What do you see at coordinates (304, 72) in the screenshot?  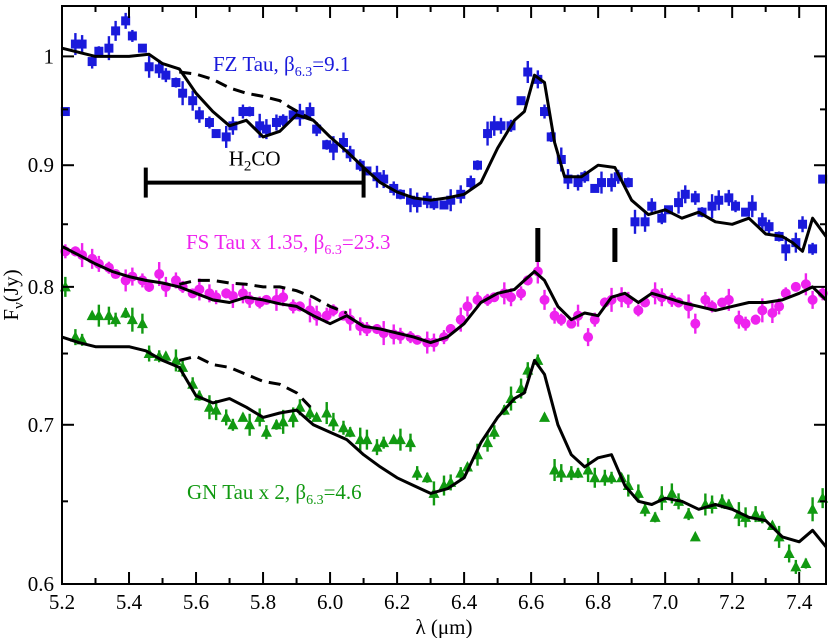 I see `series-label-fz-subscript: 6.3` at bounding box center [304, 72].